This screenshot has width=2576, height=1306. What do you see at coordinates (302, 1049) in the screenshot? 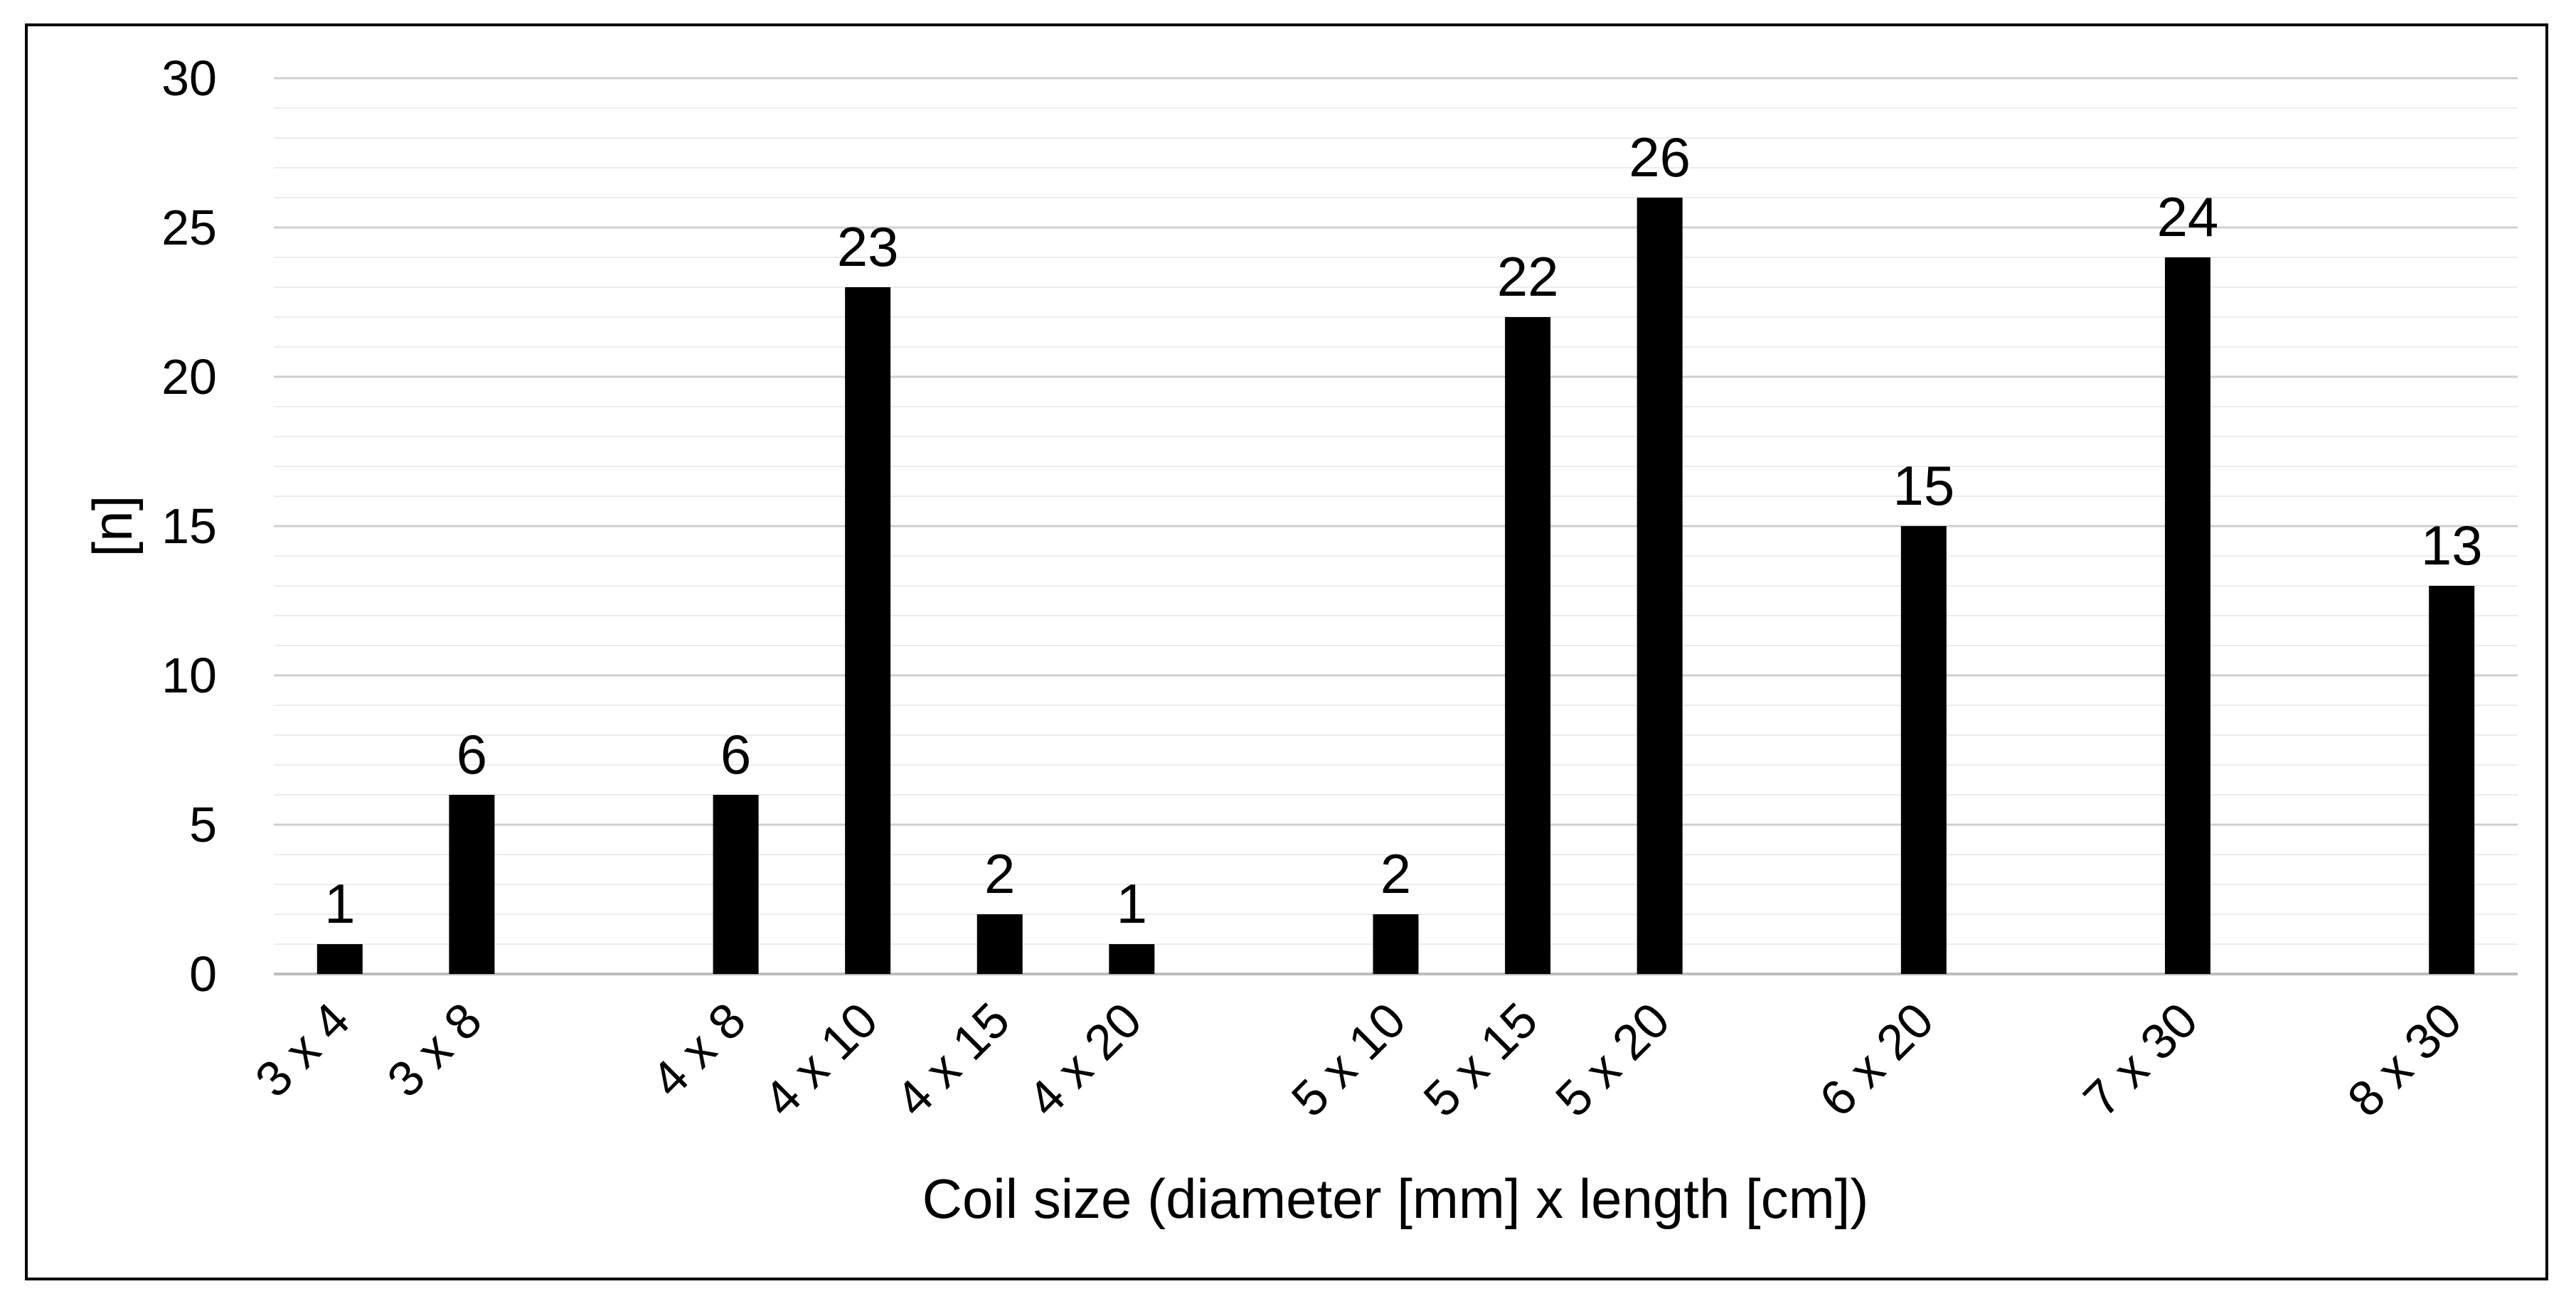
I see `x-tick-label: 3 x 4` at bounding box center [302, 1049].